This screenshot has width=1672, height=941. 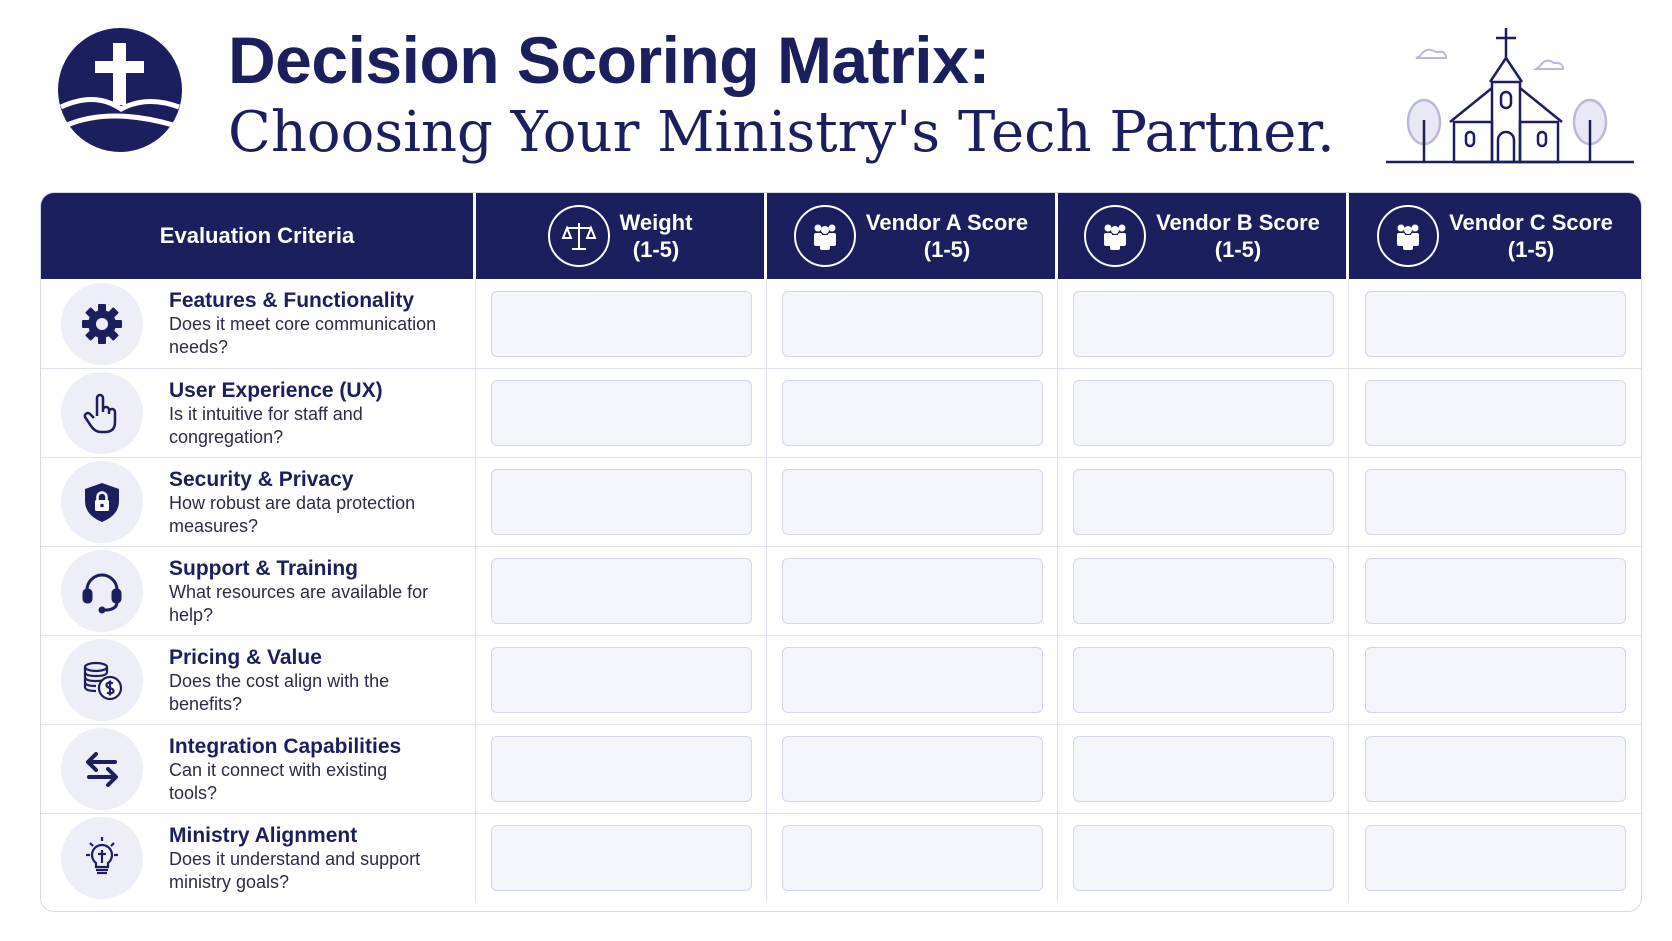 I want to click on weight-column-header: Weight (1-5), so click(x=621, y=236).